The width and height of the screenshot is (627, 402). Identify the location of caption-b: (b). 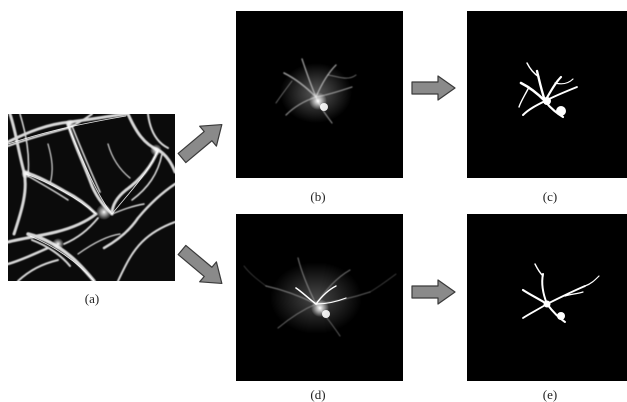
(318, 196).